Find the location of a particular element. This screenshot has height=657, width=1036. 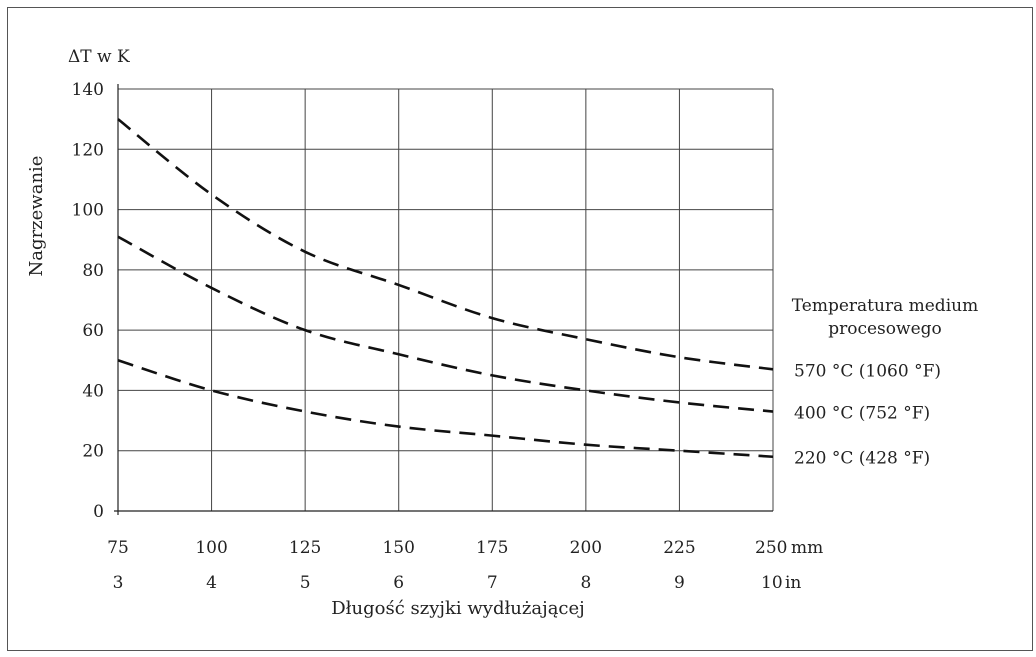

x-tick-label-in: 5 is located at coordinates (305, 583).